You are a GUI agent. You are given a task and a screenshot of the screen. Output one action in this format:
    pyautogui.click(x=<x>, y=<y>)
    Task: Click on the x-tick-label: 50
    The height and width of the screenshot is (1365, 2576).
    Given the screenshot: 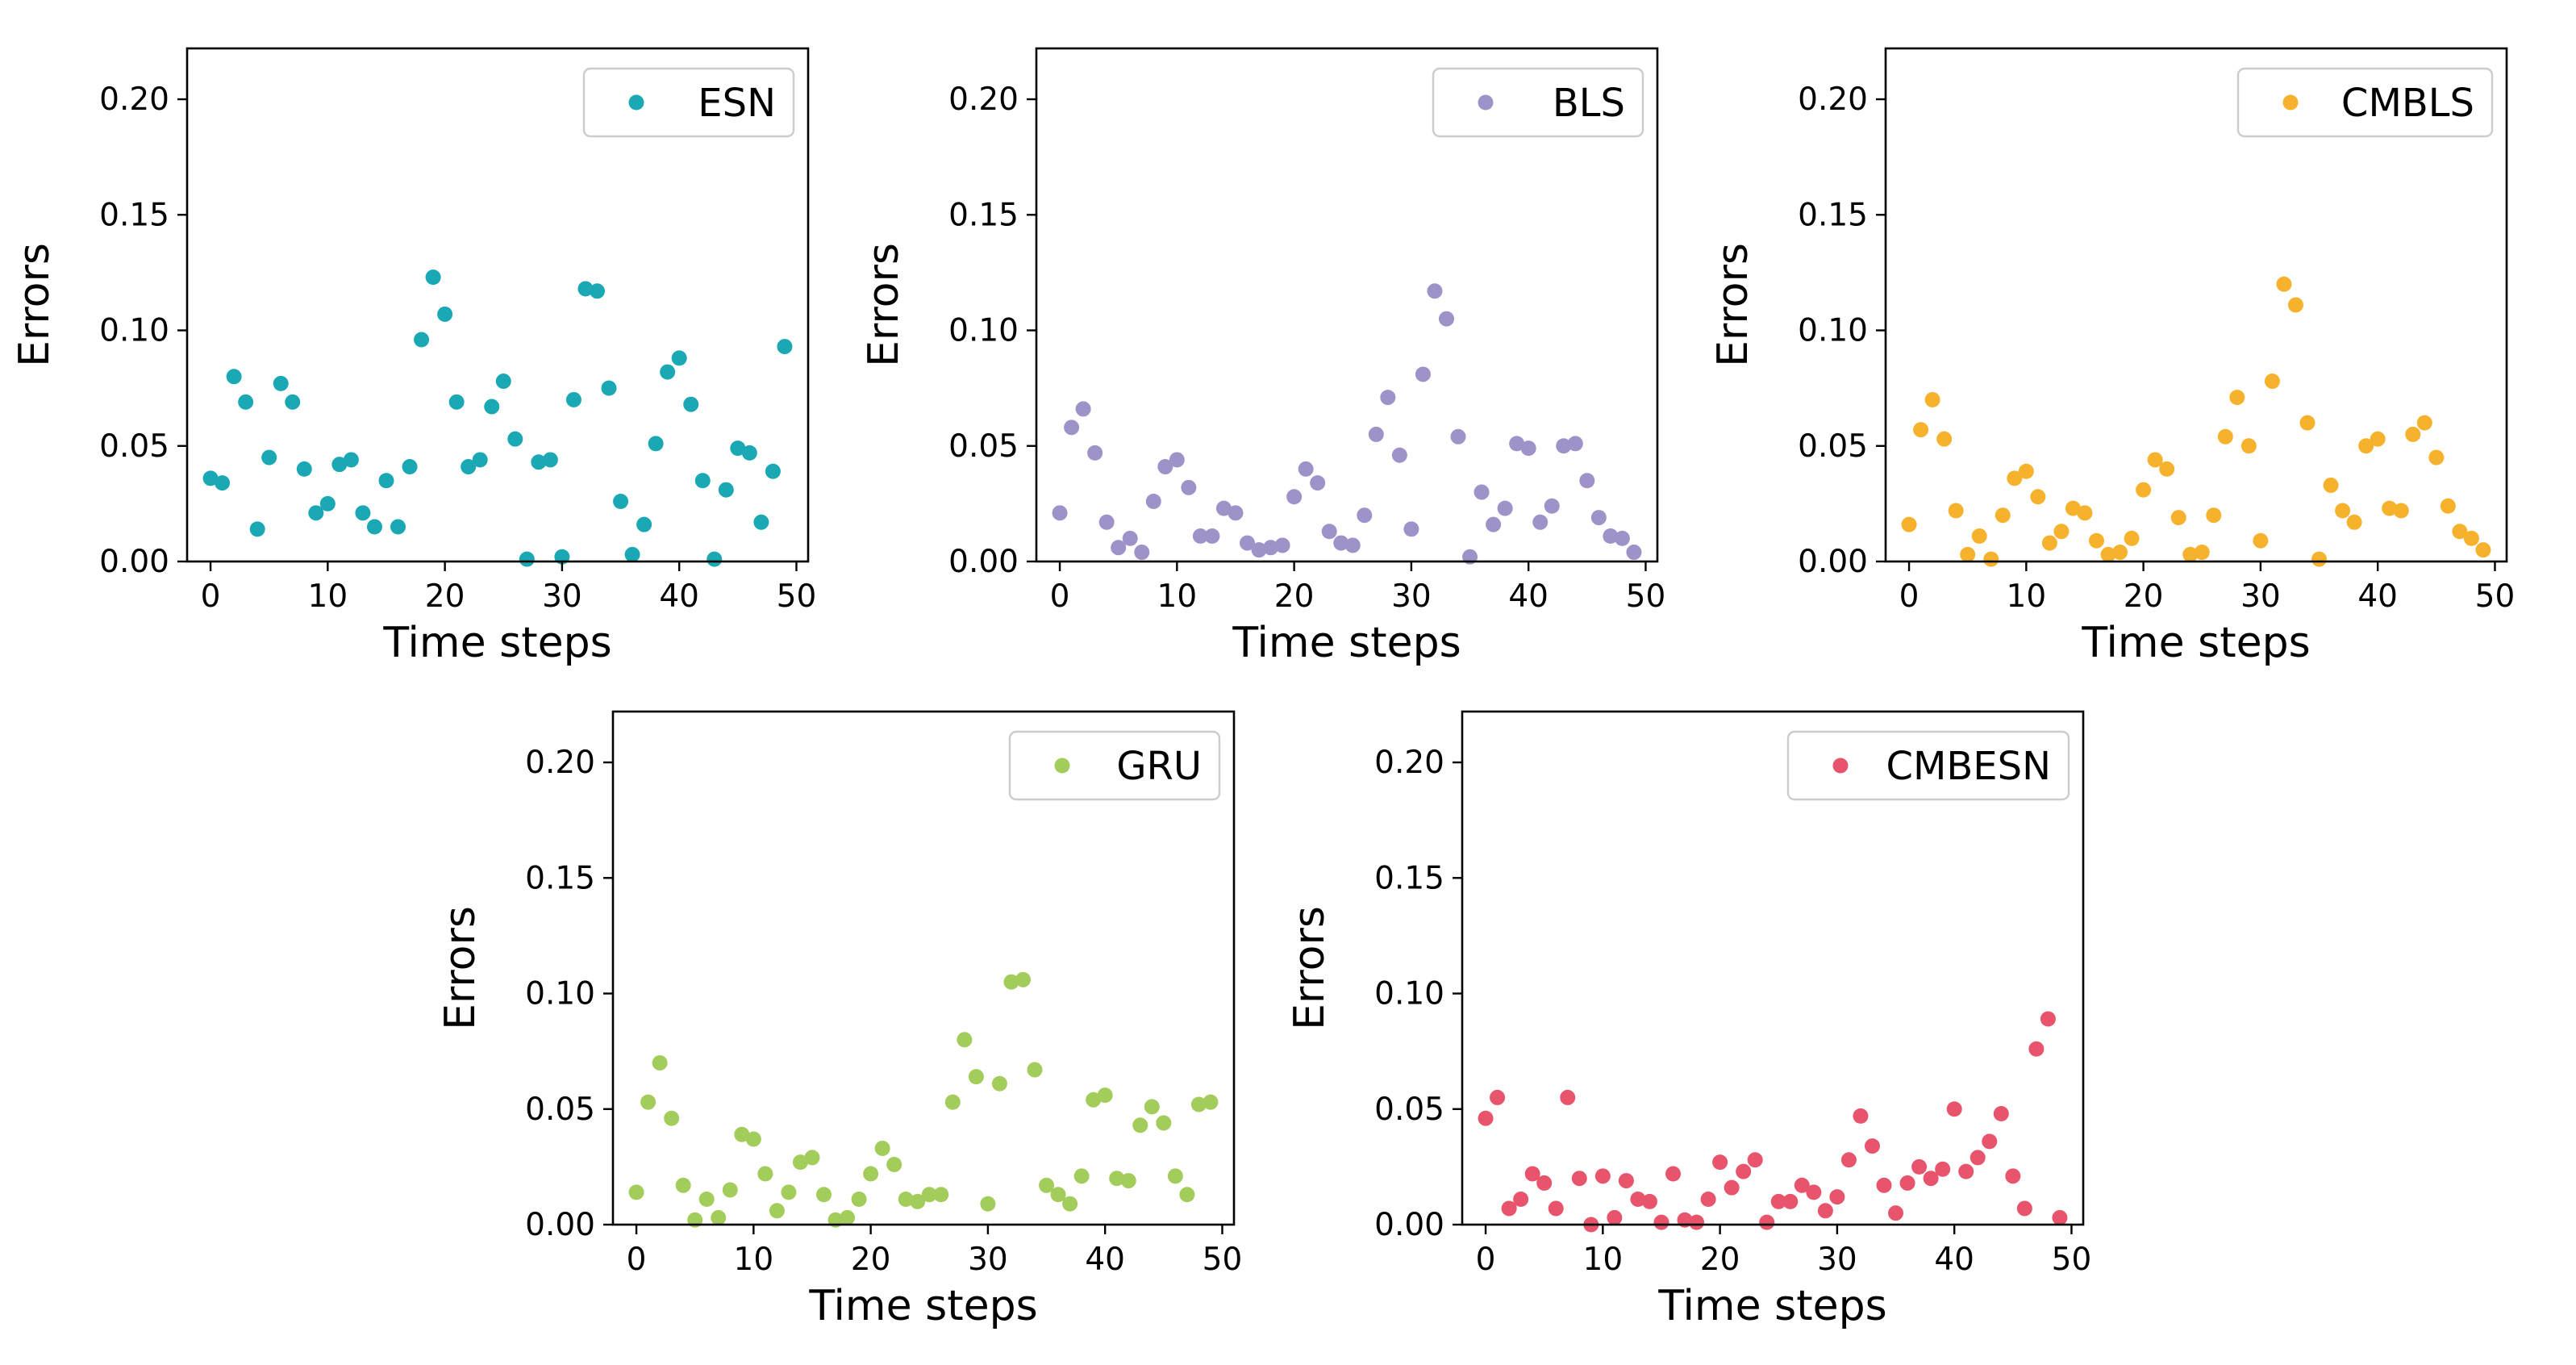 What is the action you would take?
    pyautogui.click(x=2072, y=1260)
    